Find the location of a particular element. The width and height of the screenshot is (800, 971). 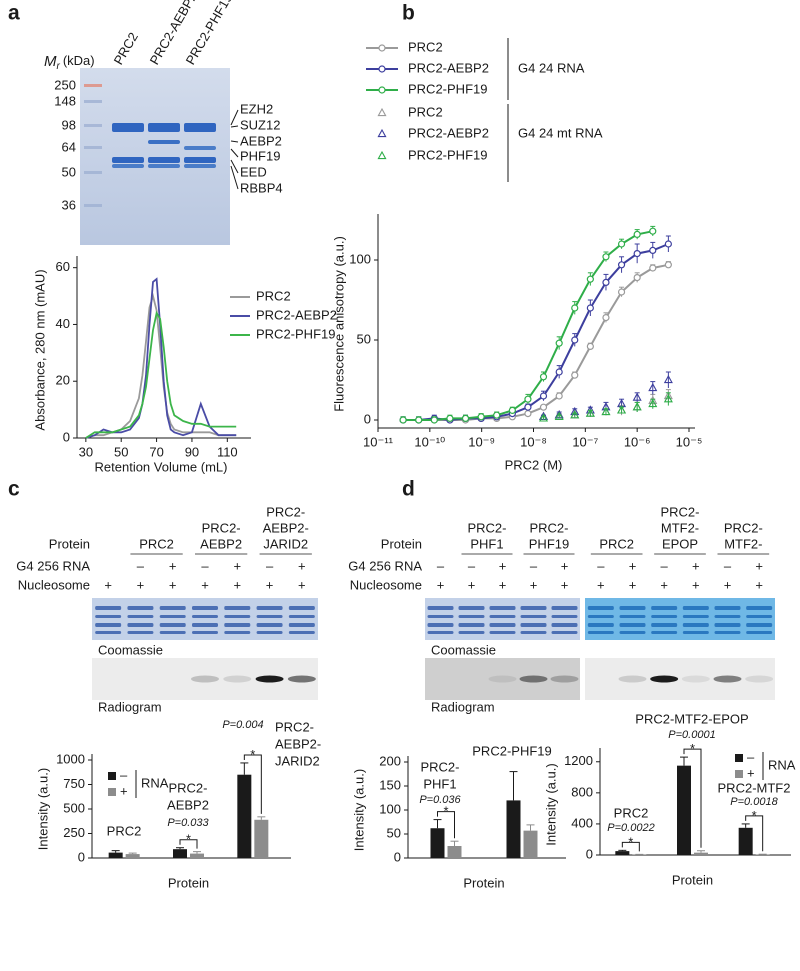

category-label: PRC2- is located at coordinates (294, 726).